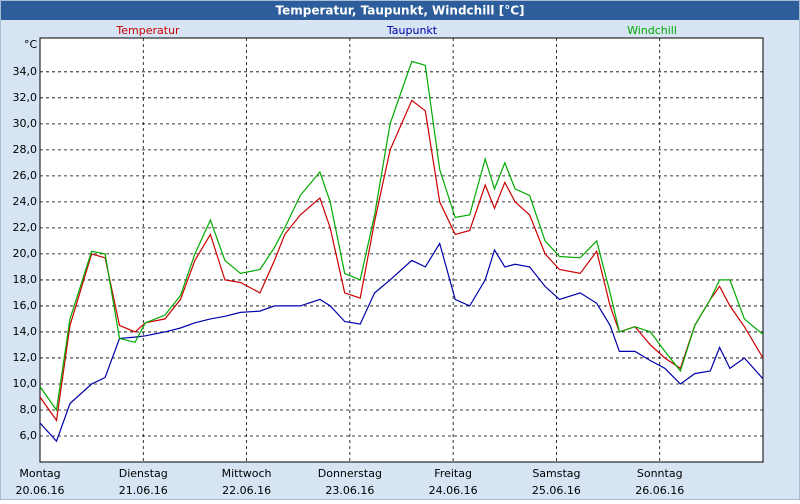 This screenshot has height=504, width=800. Describe the element at coordinates (25, 201) in the screenshot. I see `y-tick-label: 24,0` at that location.